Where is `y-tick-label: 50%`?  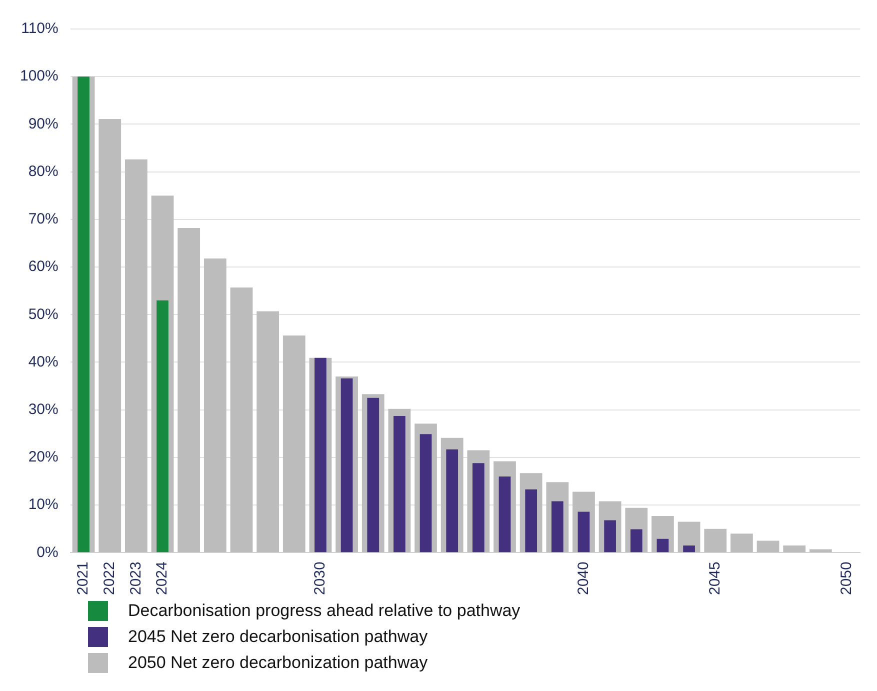
y-tick-label: 50% is located at coordinates (43, 314).